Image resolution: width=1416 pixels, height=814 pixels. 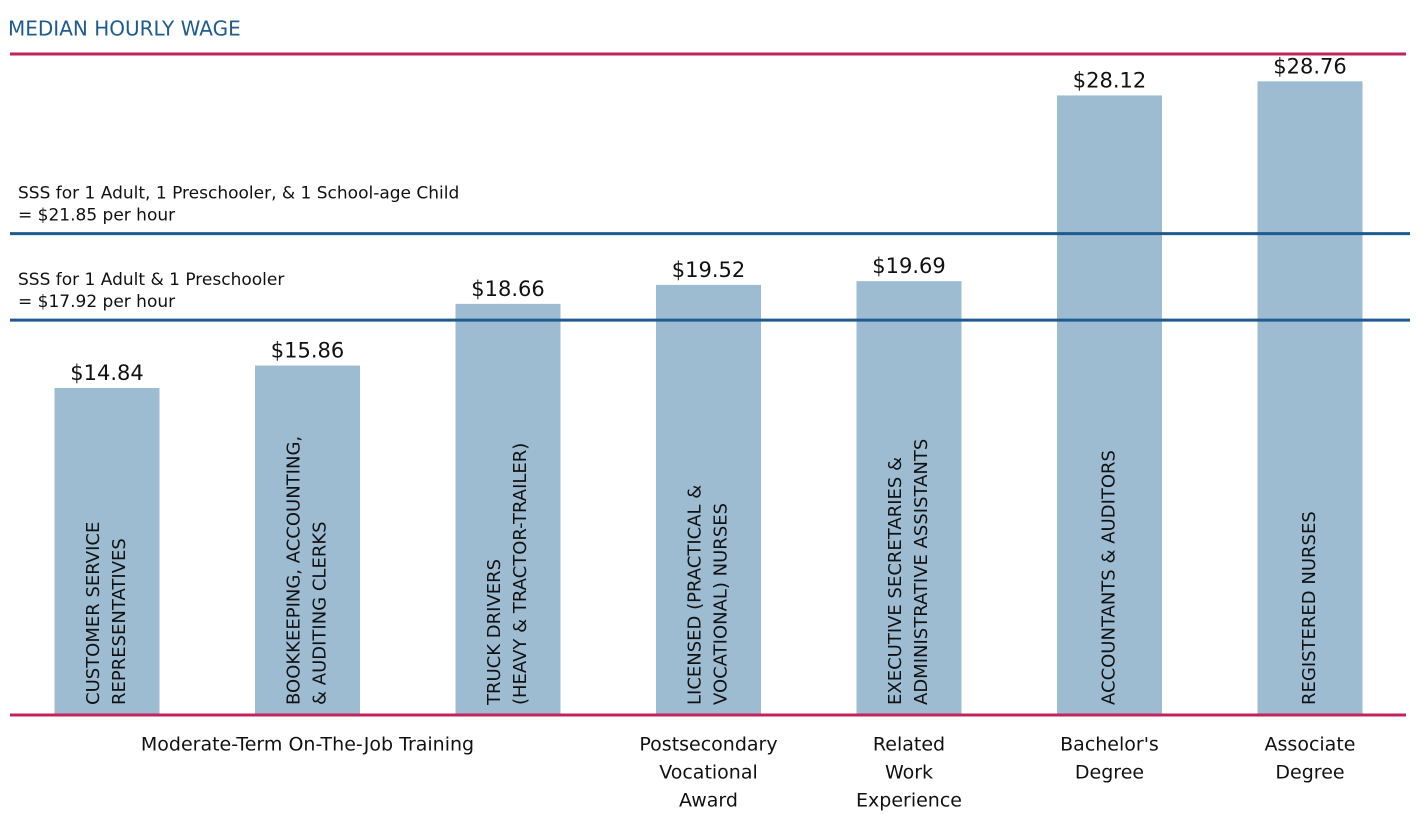 I want to click on category-label: REPRESENTATIVES, so click(x=119, y=621).